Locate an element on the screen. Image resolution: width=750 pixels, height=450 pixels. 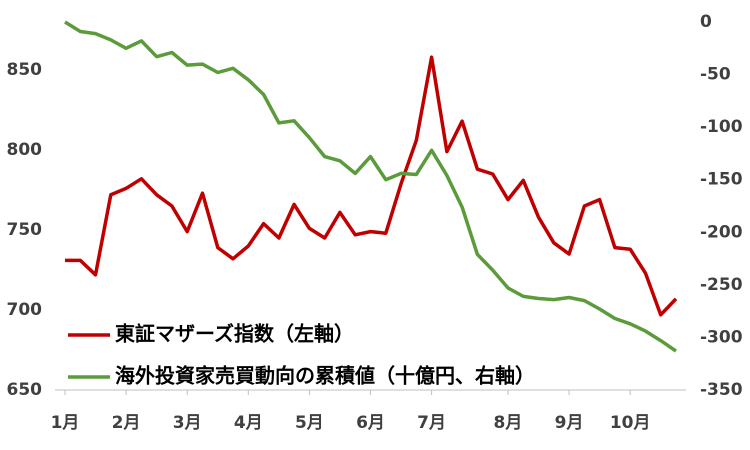
y-tick-label: 650 is located at coordinates (25, 390).